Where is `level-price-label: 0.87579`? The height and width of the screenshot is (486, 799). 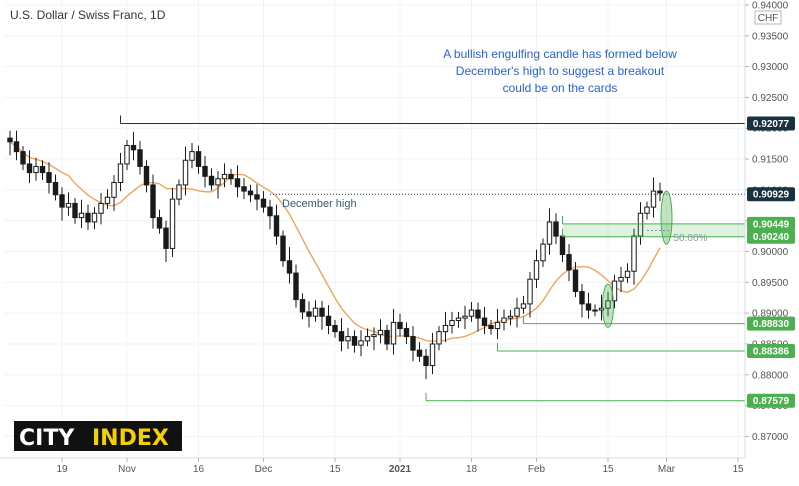
level-price-label: 0.87579 is located at coordinates (771, 401).